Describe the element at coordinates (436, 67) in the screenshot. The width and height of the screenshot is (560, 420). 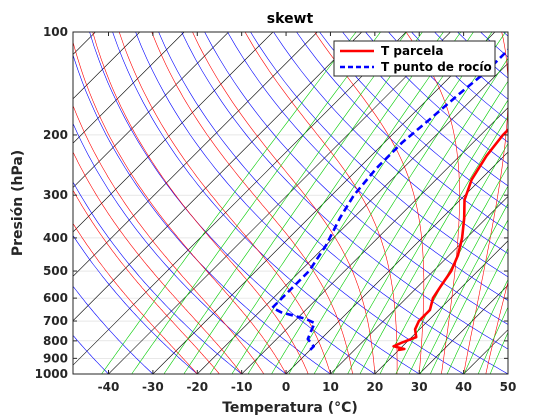
I see `legend-label-dewpoint: T punto de rocío` at that location.